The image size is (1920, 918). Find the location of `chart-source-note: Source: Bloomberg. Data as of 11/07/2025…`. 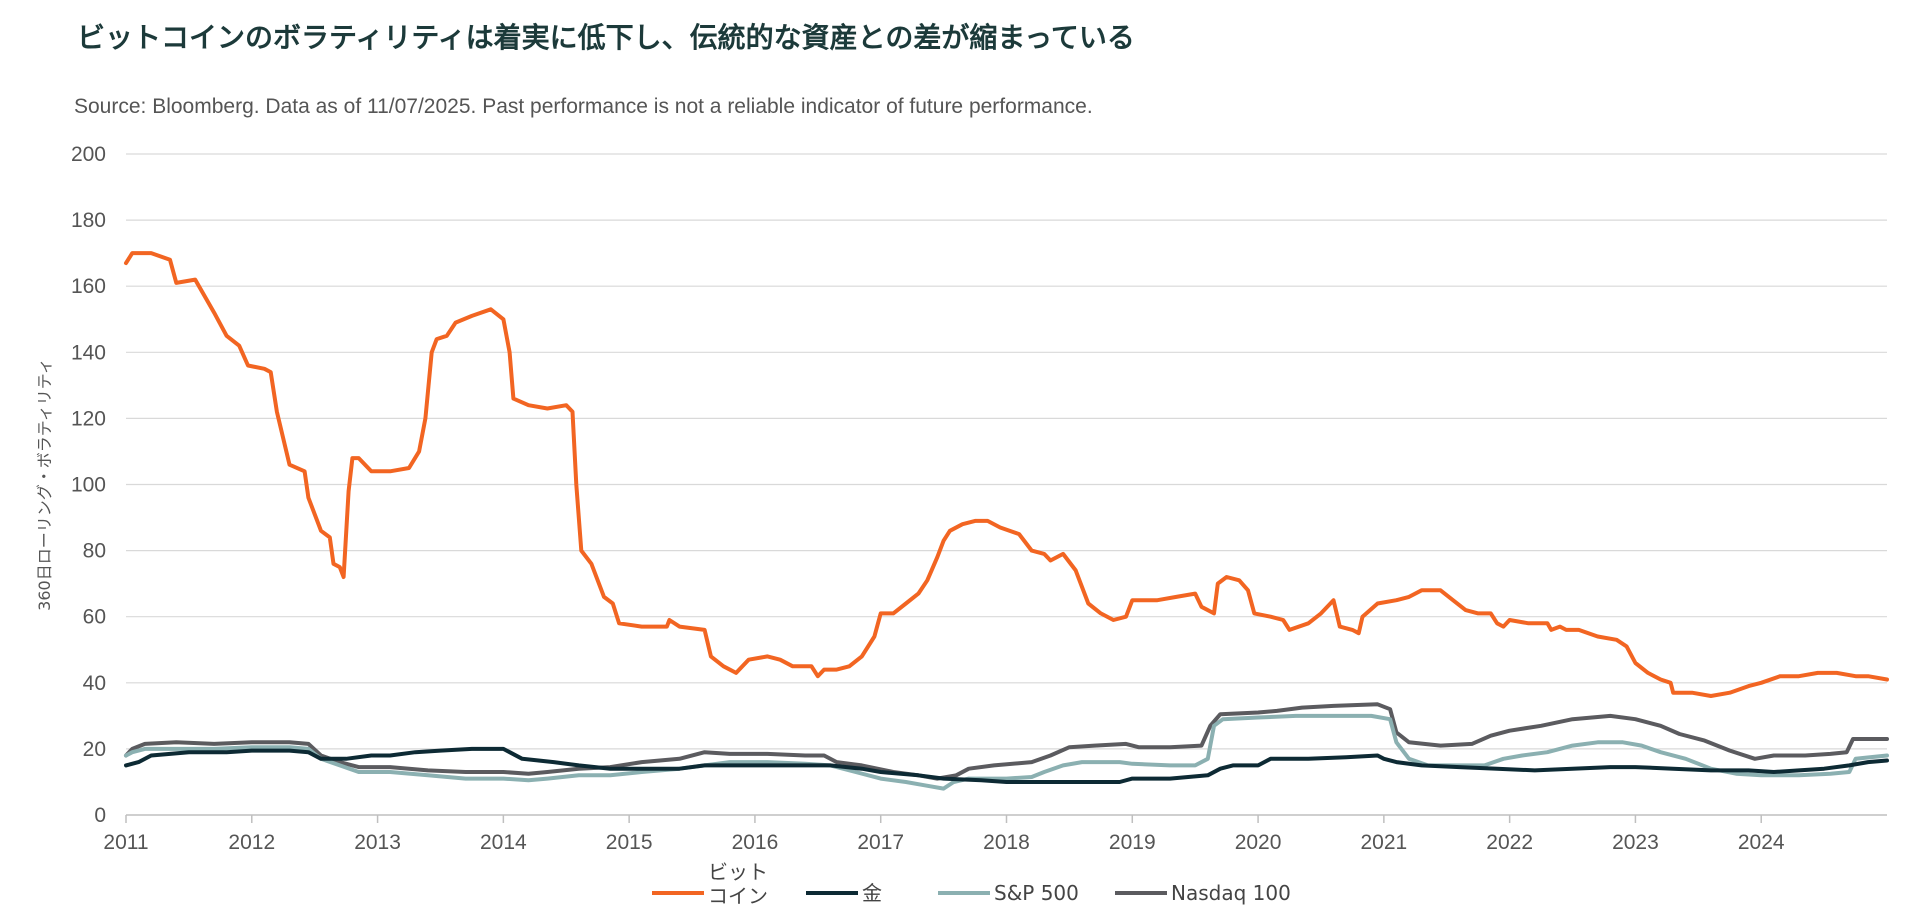

chart-source-note: Source: Bloomberg. Data as of 11/07/2025… is located at coordinates (583, 106).